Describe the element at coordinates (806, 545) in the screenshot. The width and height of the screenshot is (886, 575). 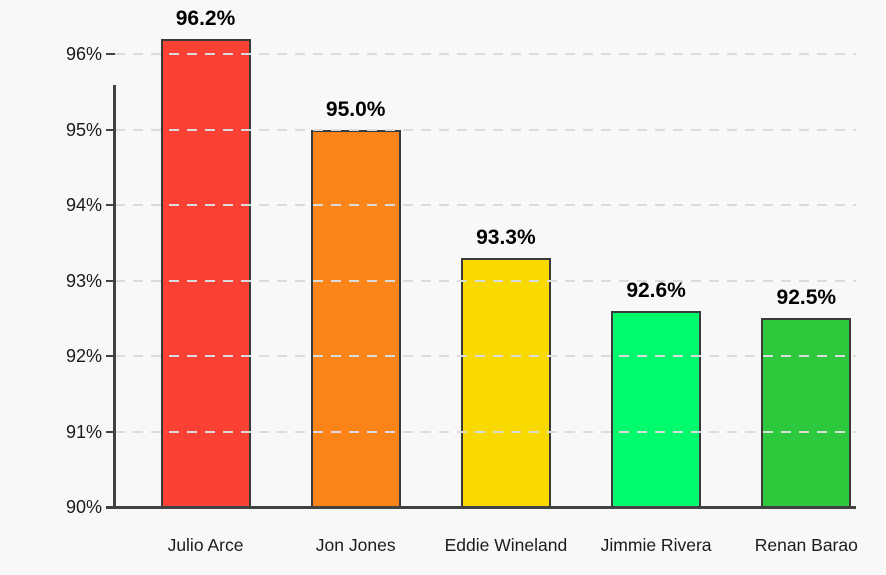
I see `x-category-label: Renan Barao` at that location.